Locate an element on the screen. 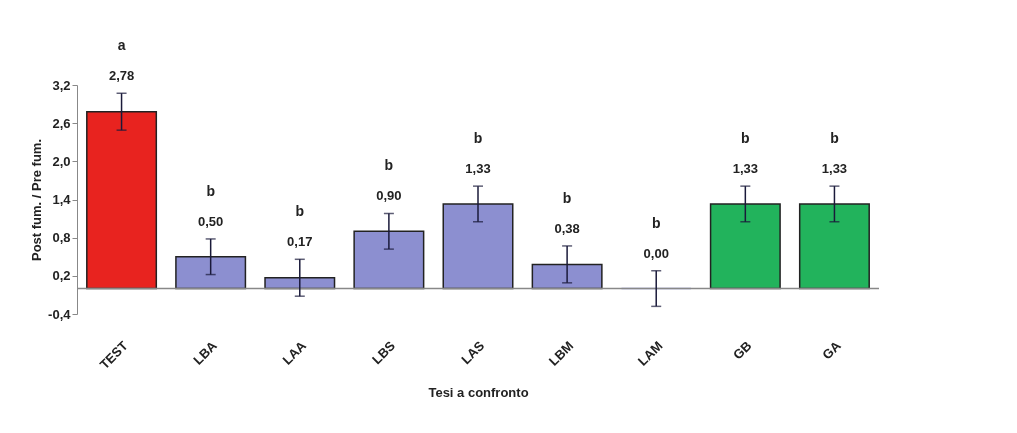 This screenshot has height=433, width=1017. data-label: 0,17 is located at coordinates (300, 242).